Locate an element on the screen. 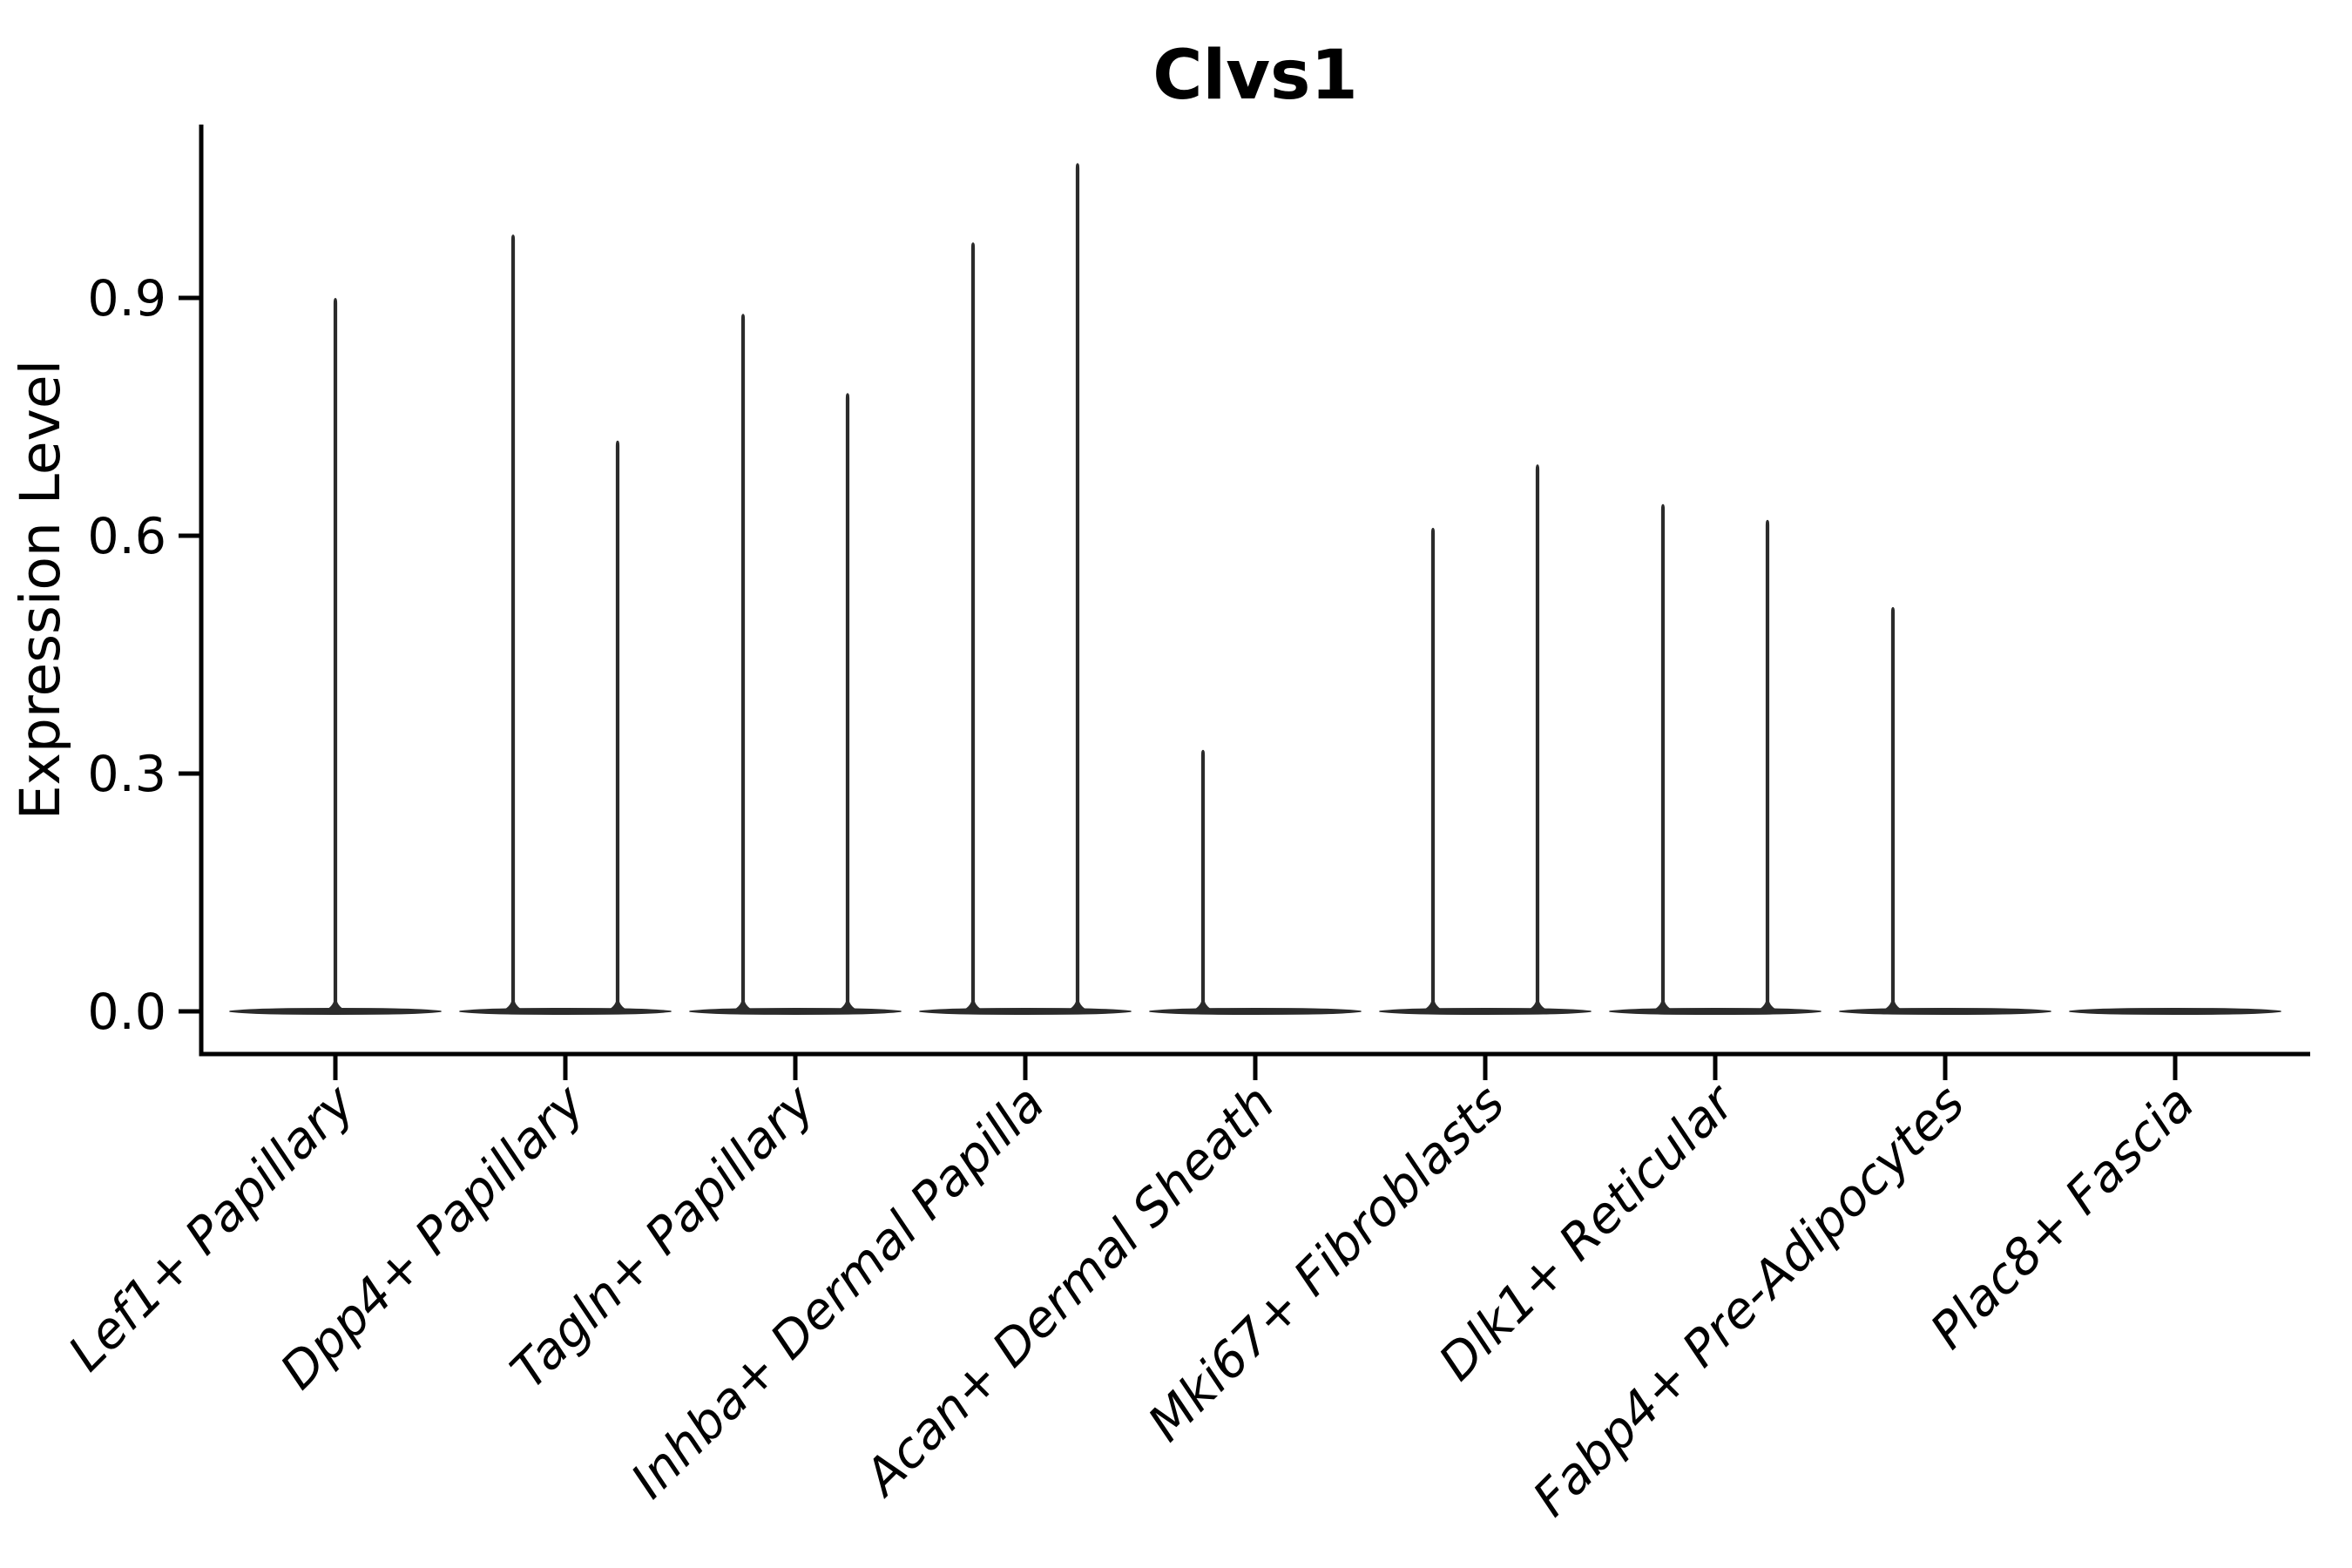 This screenshot has width=2352, height=1568. y-tick-label: 0.0 is located at coordinates (126, 1012).